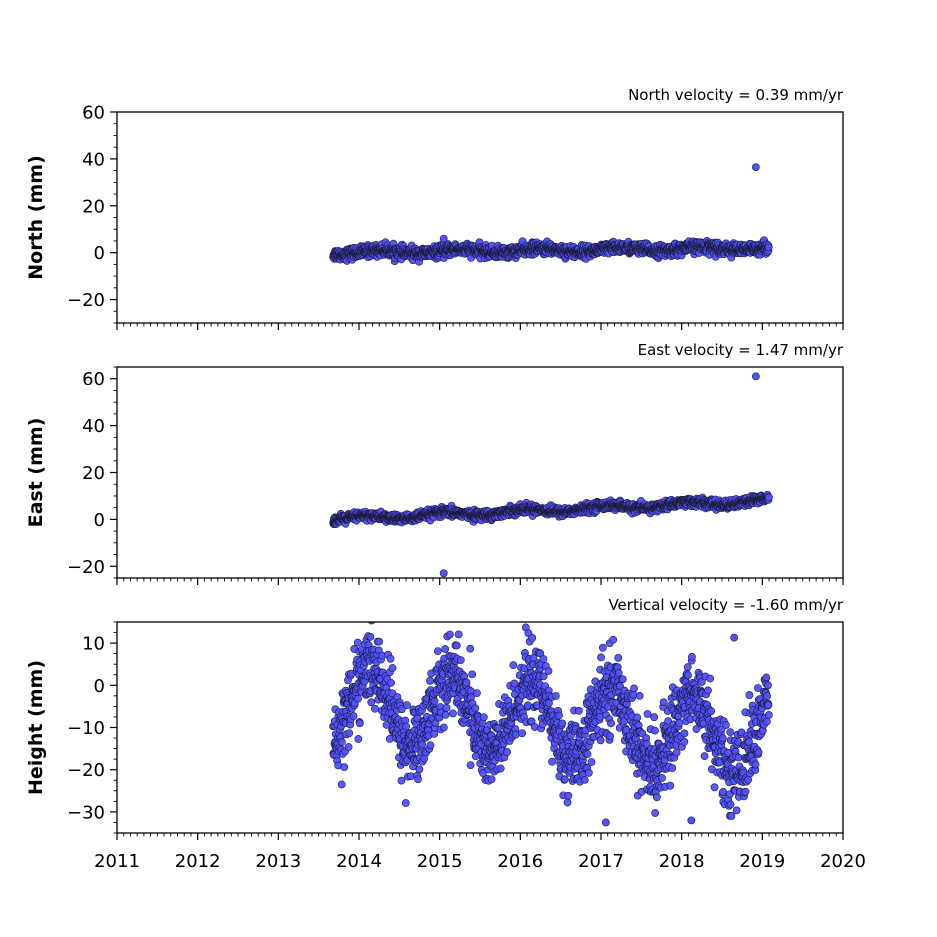 The height and width of the screenshot is (937, 937). Describe the element at coordinates (36, 473) in the screenshot. I see `east-y-axis-label: East (mm)` at that location.